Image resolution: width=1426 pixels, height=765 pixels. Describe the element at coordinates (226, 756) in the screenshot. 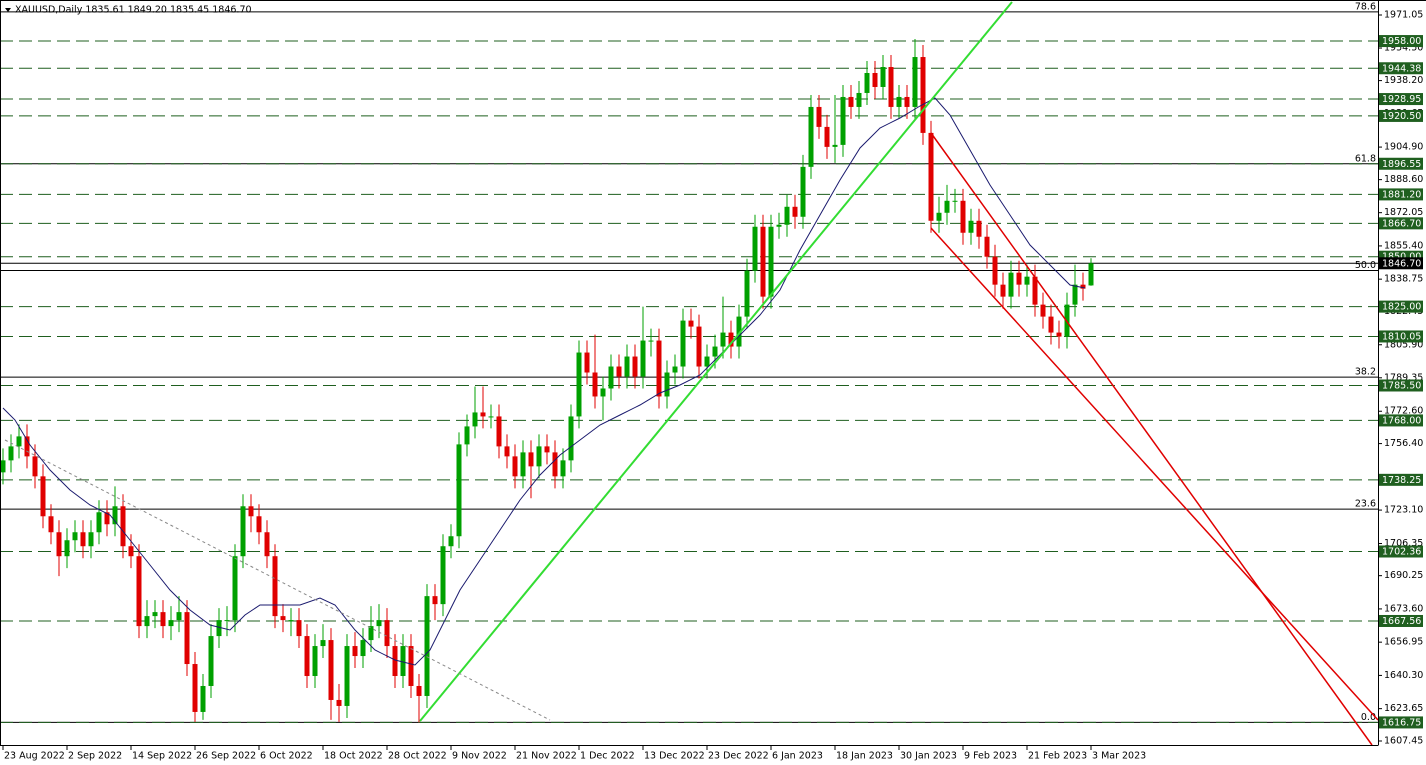

I see `x-tick-label: 26 Sep 2022` at that location.